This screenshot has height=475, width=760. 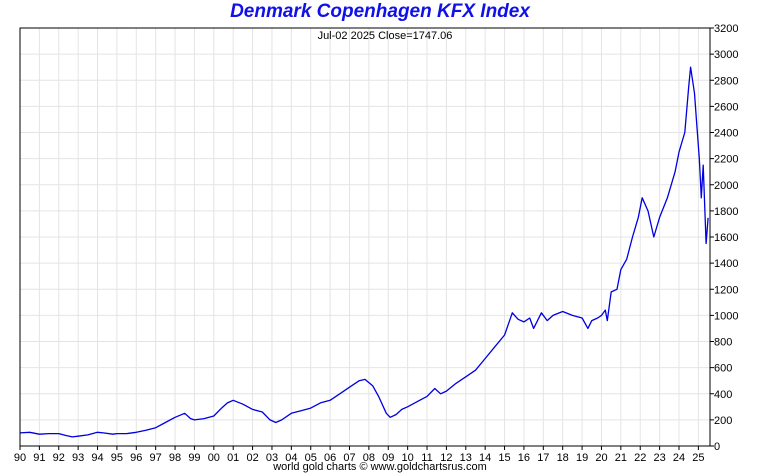 I want to click on y-tick-label: 1200, so click(x=726, y=290).